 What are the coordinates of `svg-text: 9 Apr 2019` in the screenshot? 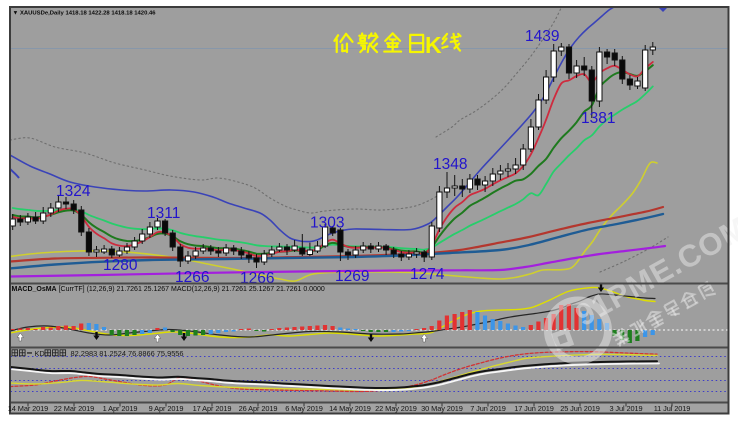 It's located at (166, 408).